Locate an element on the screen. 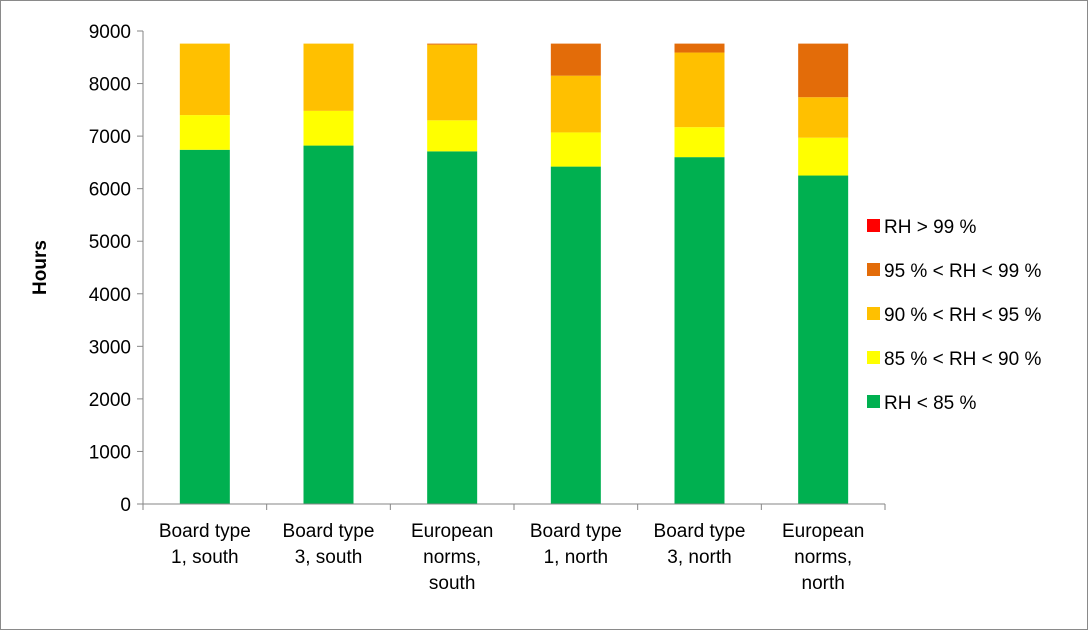  x-tick-label: European norms, south is located at coordinates (452, 557).